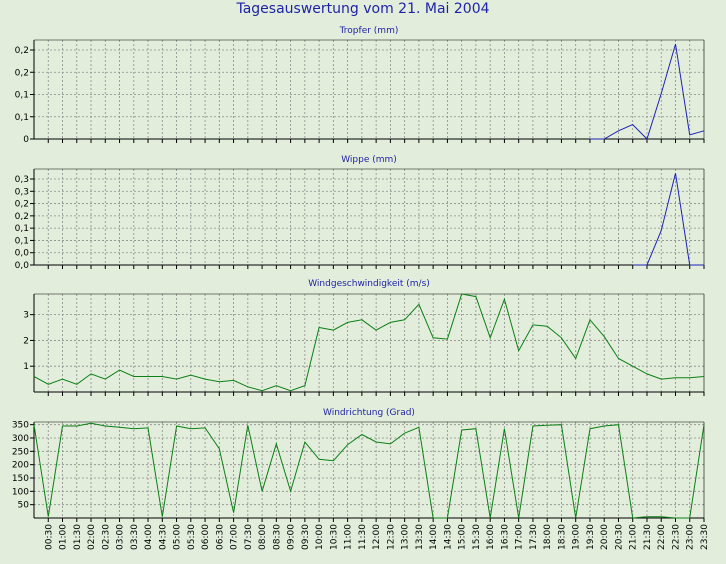 The image size is (726, 564). I want to click on chart-title: Windgeschwindigkeit (m/s), so click(369, 284).